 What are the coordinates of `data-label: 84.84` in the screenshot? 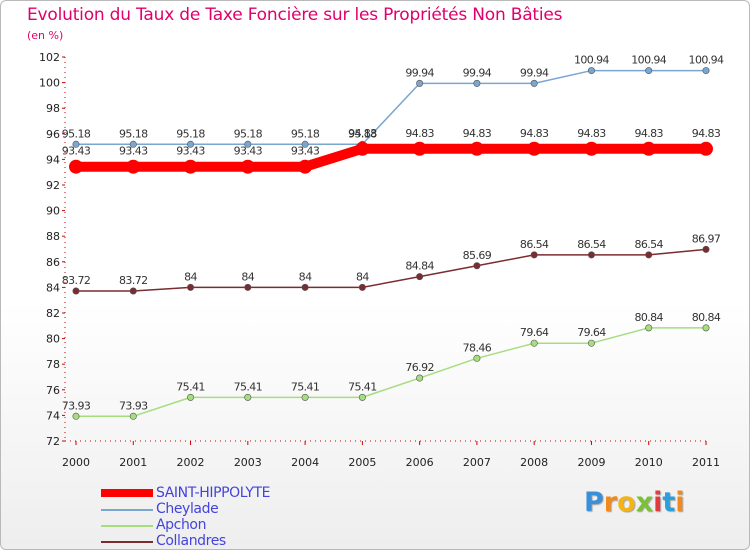 It's located at (419, 266).